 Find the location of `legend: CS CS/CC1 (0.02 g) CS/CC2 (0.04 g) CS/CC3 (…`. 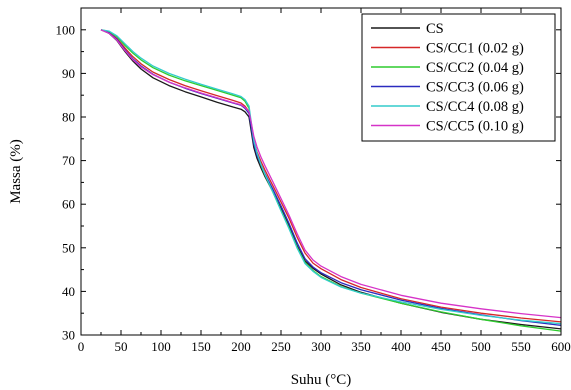

legend: CS CS/CC1 (0.02 g) CS/CC2 (0.04 g) CS/CC3 (… is located at coordinates (458, 77).